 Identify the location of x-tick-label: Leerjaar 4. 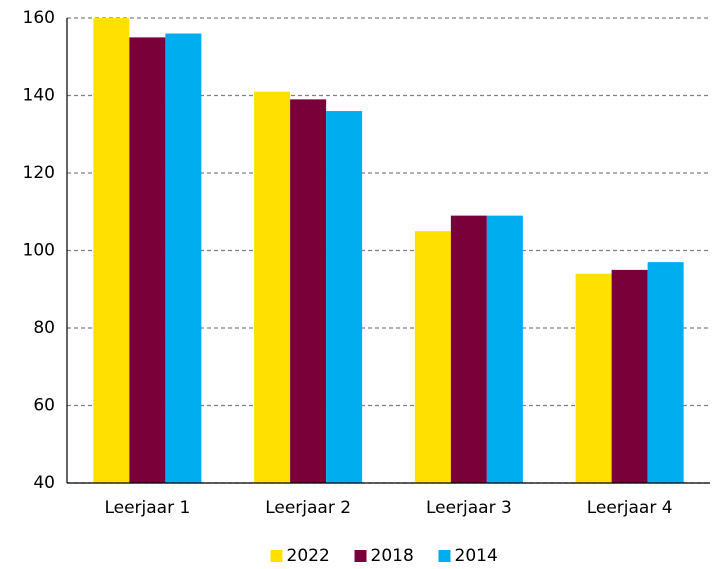
(630, 508).